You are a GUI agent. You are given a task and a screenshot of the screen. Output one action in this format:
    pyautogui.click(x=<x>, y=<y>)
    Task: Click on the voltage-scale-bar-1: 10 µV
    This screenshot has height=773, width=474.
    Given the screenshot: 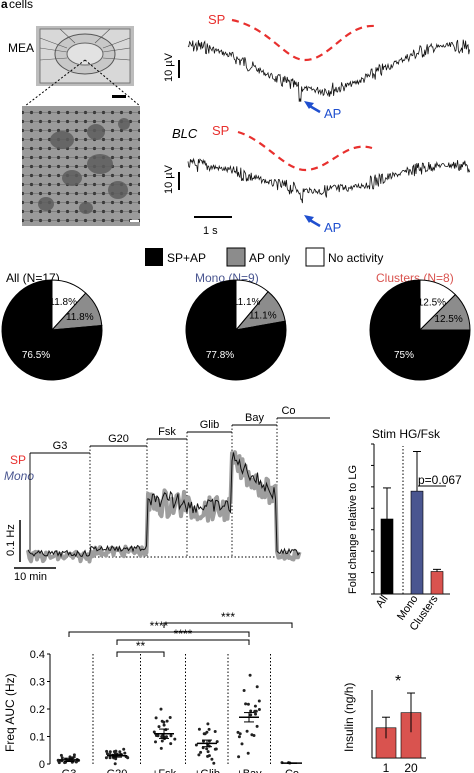 What is the action you would take?
    pyautogui.click(x=171, y=67)
    